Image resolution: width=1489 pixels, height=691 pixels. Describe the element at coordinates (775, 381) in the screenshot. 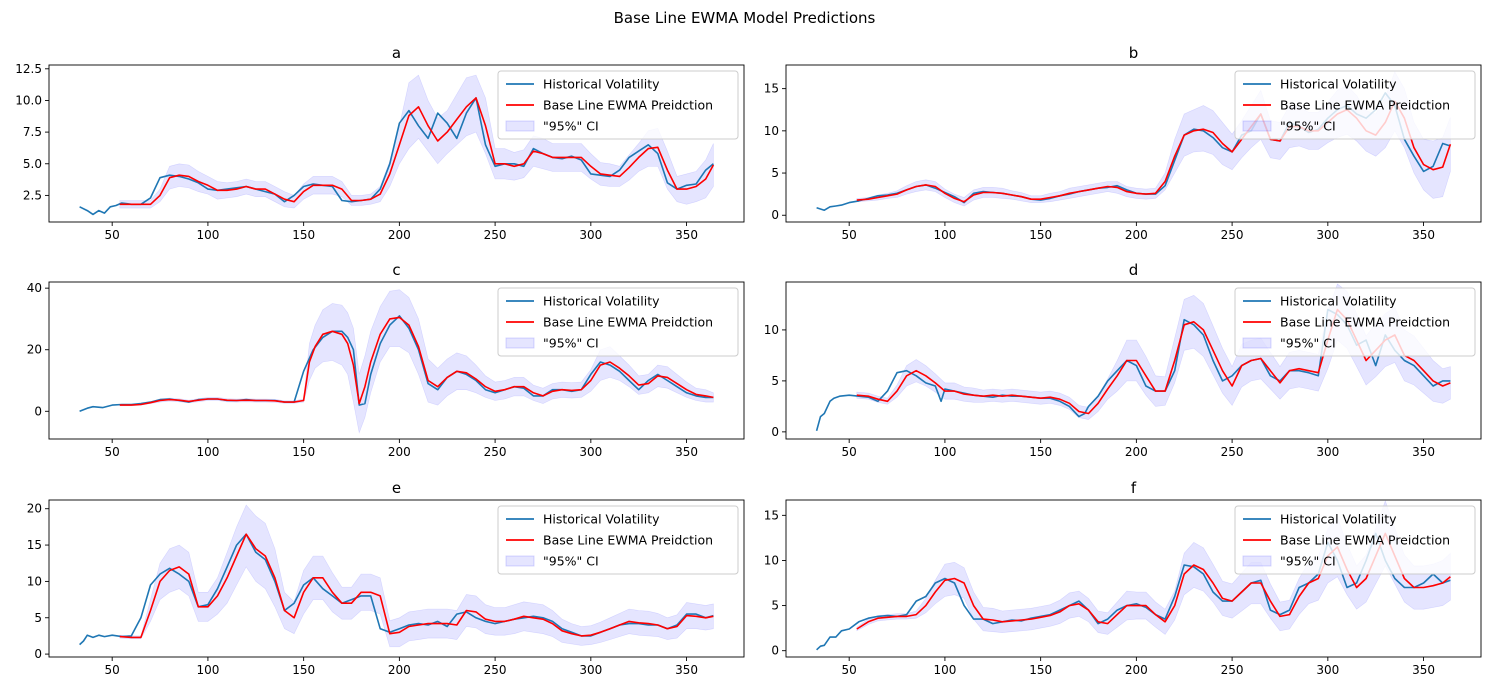

I see `panel-d-ytick-label: 5` at that location.